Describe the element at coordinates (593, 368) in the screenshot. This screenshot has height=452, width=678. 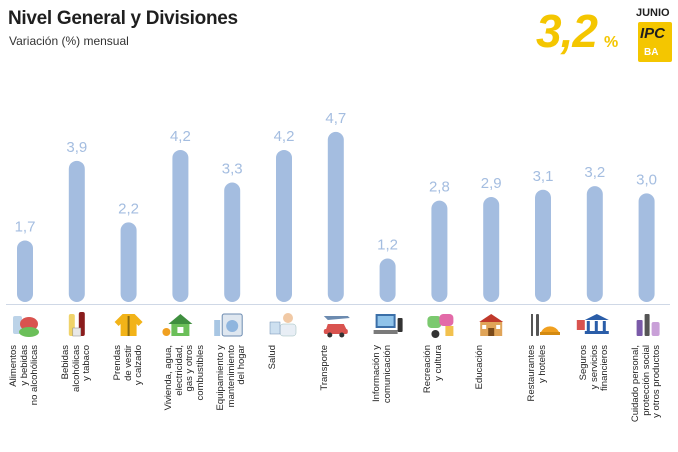
I see `category-label-11: Seguros y servicios financieros` at that location.